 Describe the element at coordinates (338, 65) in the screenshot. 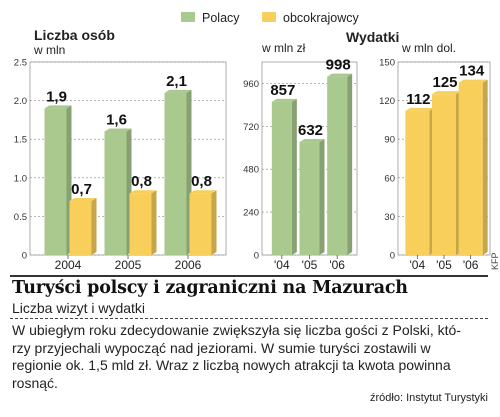

I see `data-label: 998` at that location.